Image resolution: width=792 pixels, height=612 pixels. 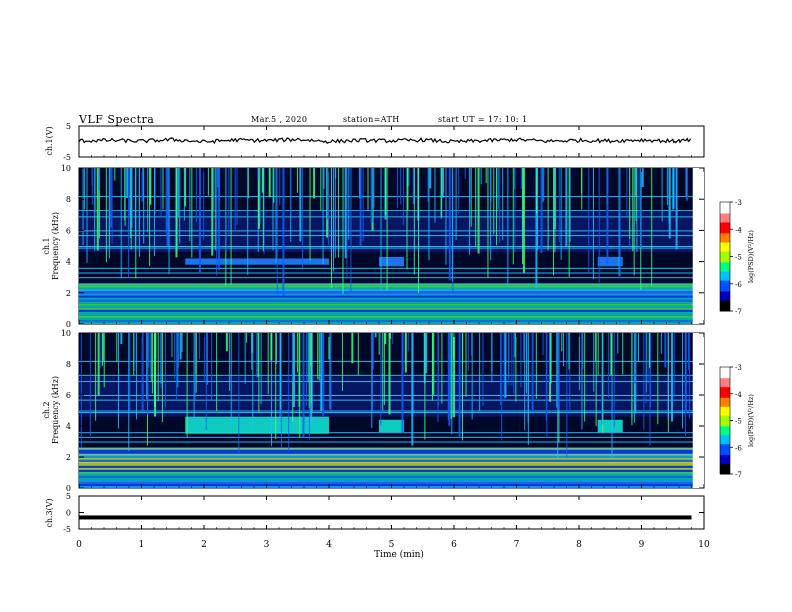 What do you see at coordinates (68, 293) in the screenshot?
I see `y-tick-label: 2` at bounding box center [68, 293].